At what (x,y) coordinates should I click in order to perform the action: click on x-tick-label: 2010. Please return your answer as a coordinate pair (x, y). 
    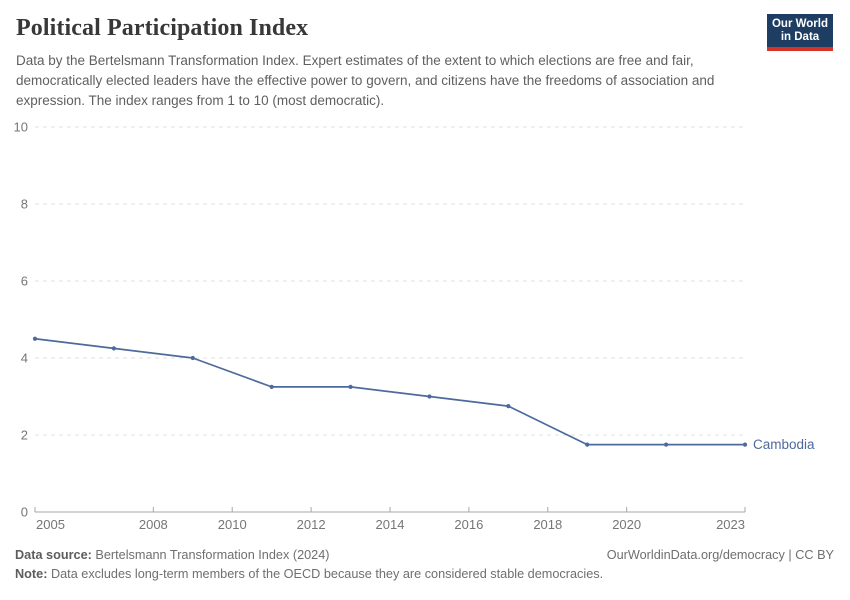
    Looking at the image, I should click on (232, 524).